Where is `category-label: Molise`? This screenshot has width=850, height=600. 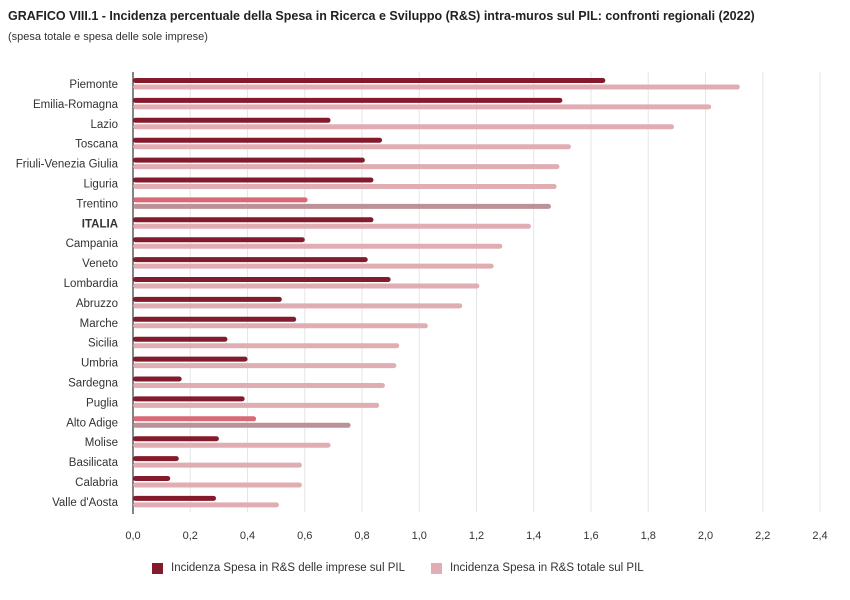 category-label: Molise is located at coordinates (101, 443).